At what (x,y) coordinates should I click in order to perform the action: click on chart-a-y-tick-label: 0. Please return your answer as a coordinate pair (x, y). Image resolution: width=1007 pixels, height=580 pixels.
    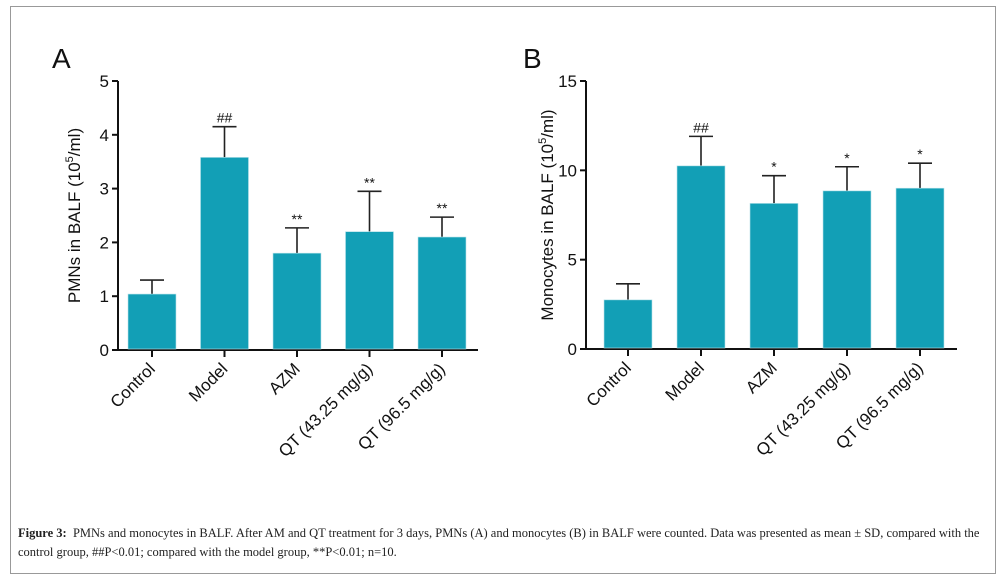
    Looking at the image, I should click on (104, 350).